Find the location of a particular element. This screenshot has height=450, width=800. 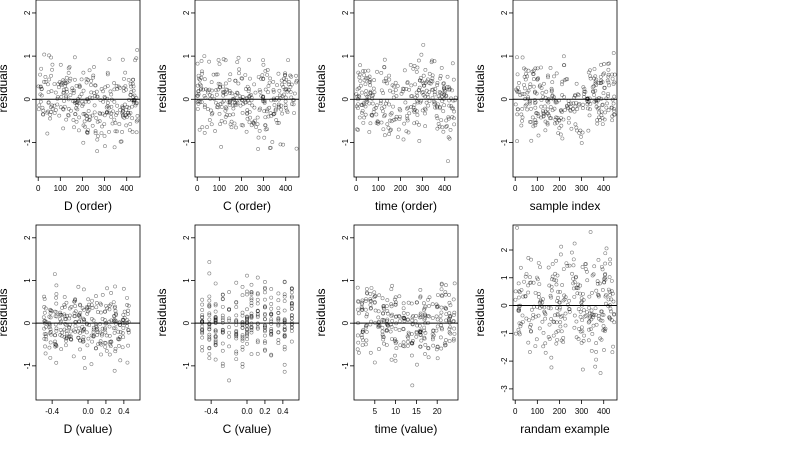

y-tick-label: 0 is located at coordinates (186, 99).